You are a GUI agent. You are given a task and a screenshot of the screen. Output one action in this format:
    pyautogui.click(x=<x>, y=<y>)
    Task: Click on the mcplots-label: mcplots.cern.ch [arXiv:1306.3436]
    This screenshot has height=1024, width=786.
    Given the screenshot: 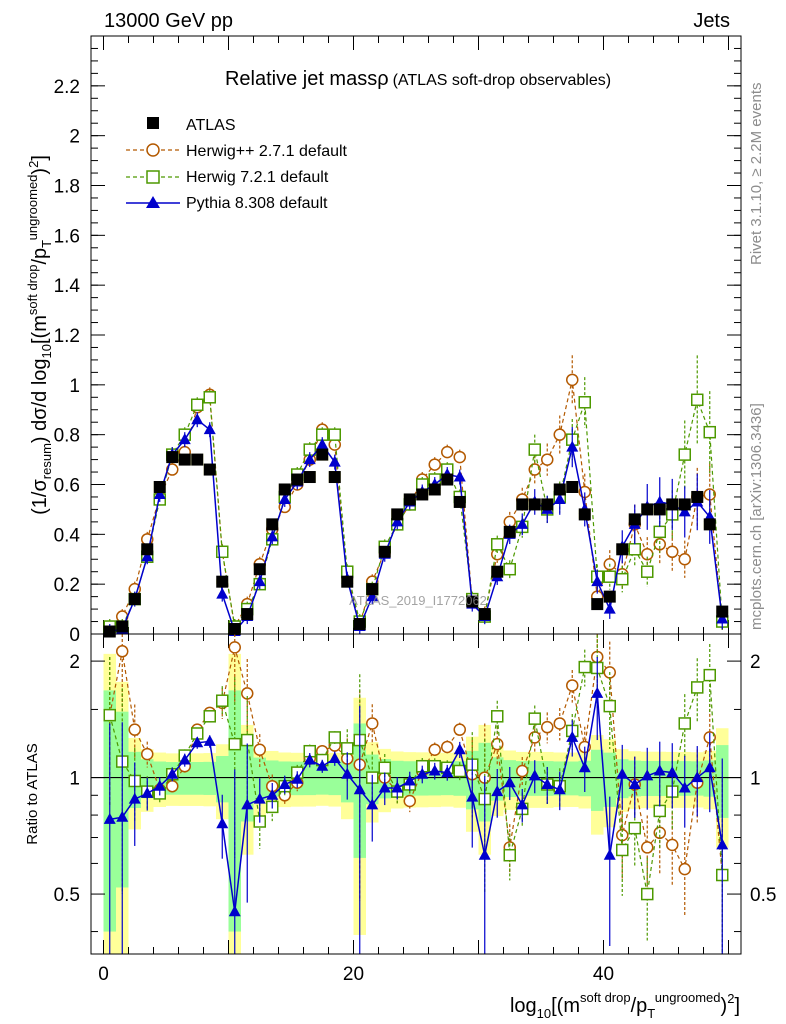 What is the action you would take?
    pyautogui.click(x=756, y=516)
    